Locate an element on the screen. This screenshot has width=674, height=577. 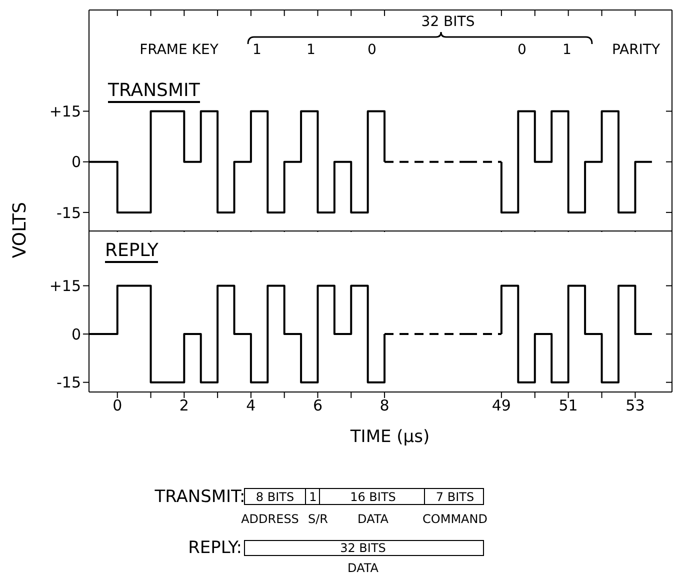
text: 7 BITS is located at coordinates (455, 497).